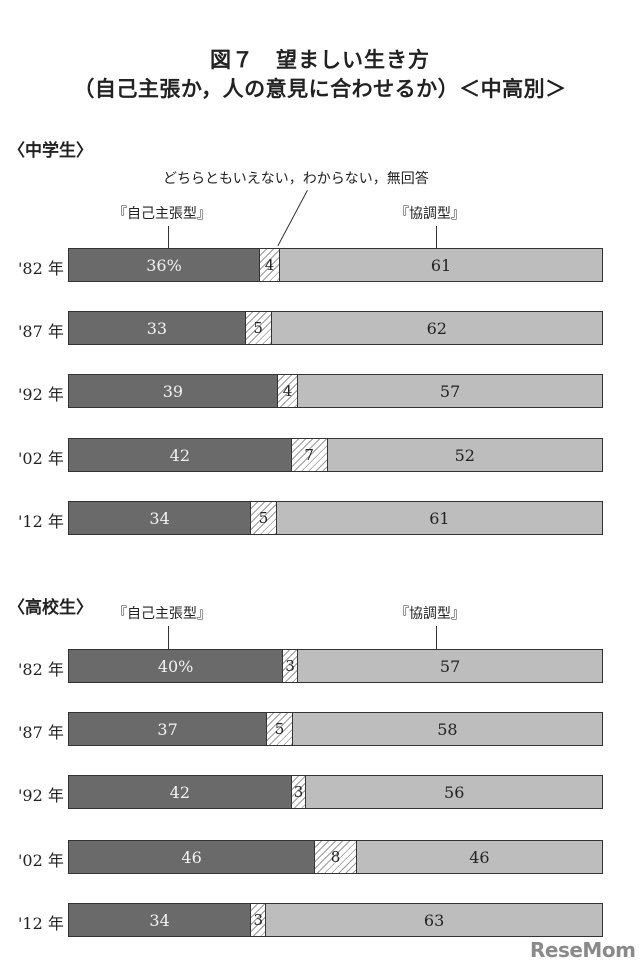  Describe the element at coordinates (168, 729) in the screenshot. I see `assert-segment: 37` at that location.